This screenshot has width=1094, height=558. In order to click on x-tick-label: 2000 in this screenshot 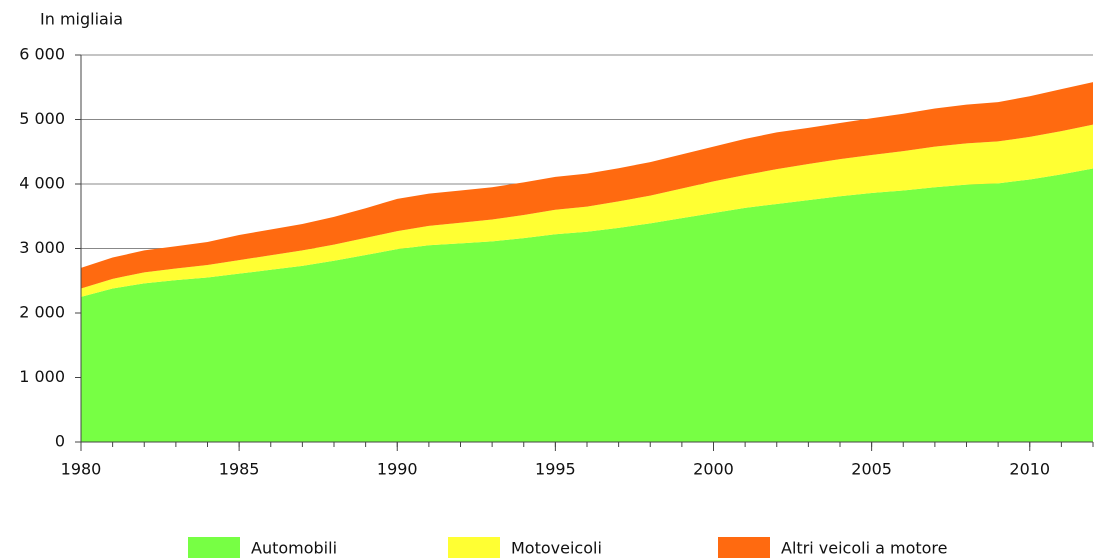, I will do `click(713, 469)`.